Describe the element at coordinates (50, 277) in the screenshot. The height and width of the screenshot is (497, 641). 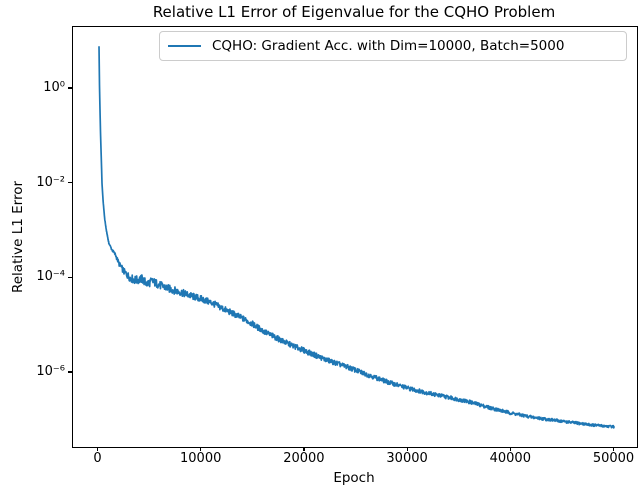
I see `y-tick-label: 10⁻⁴` at that location.